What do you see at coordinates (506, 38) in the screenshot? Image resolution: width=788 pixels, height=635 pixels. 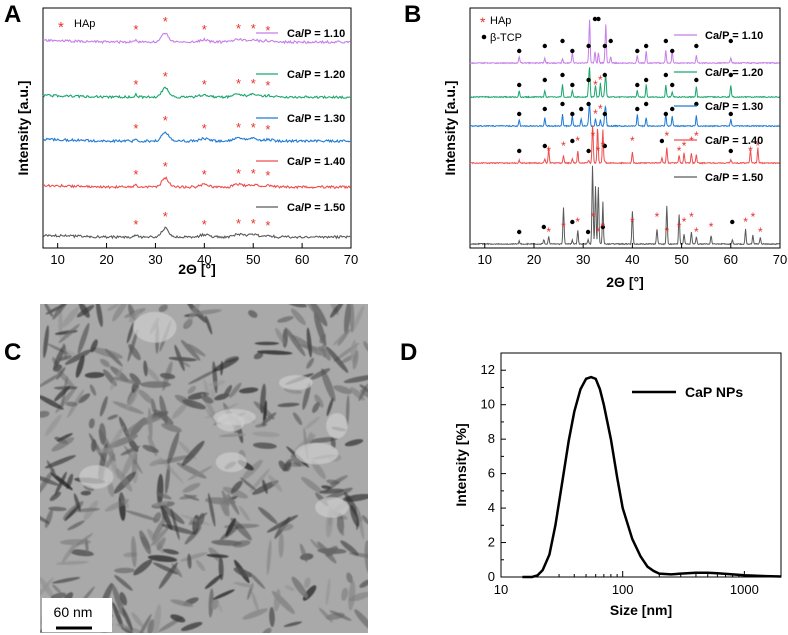 I see `panel-b-tcp-legend-label: β-TCP` at bounding box center [506, 38].